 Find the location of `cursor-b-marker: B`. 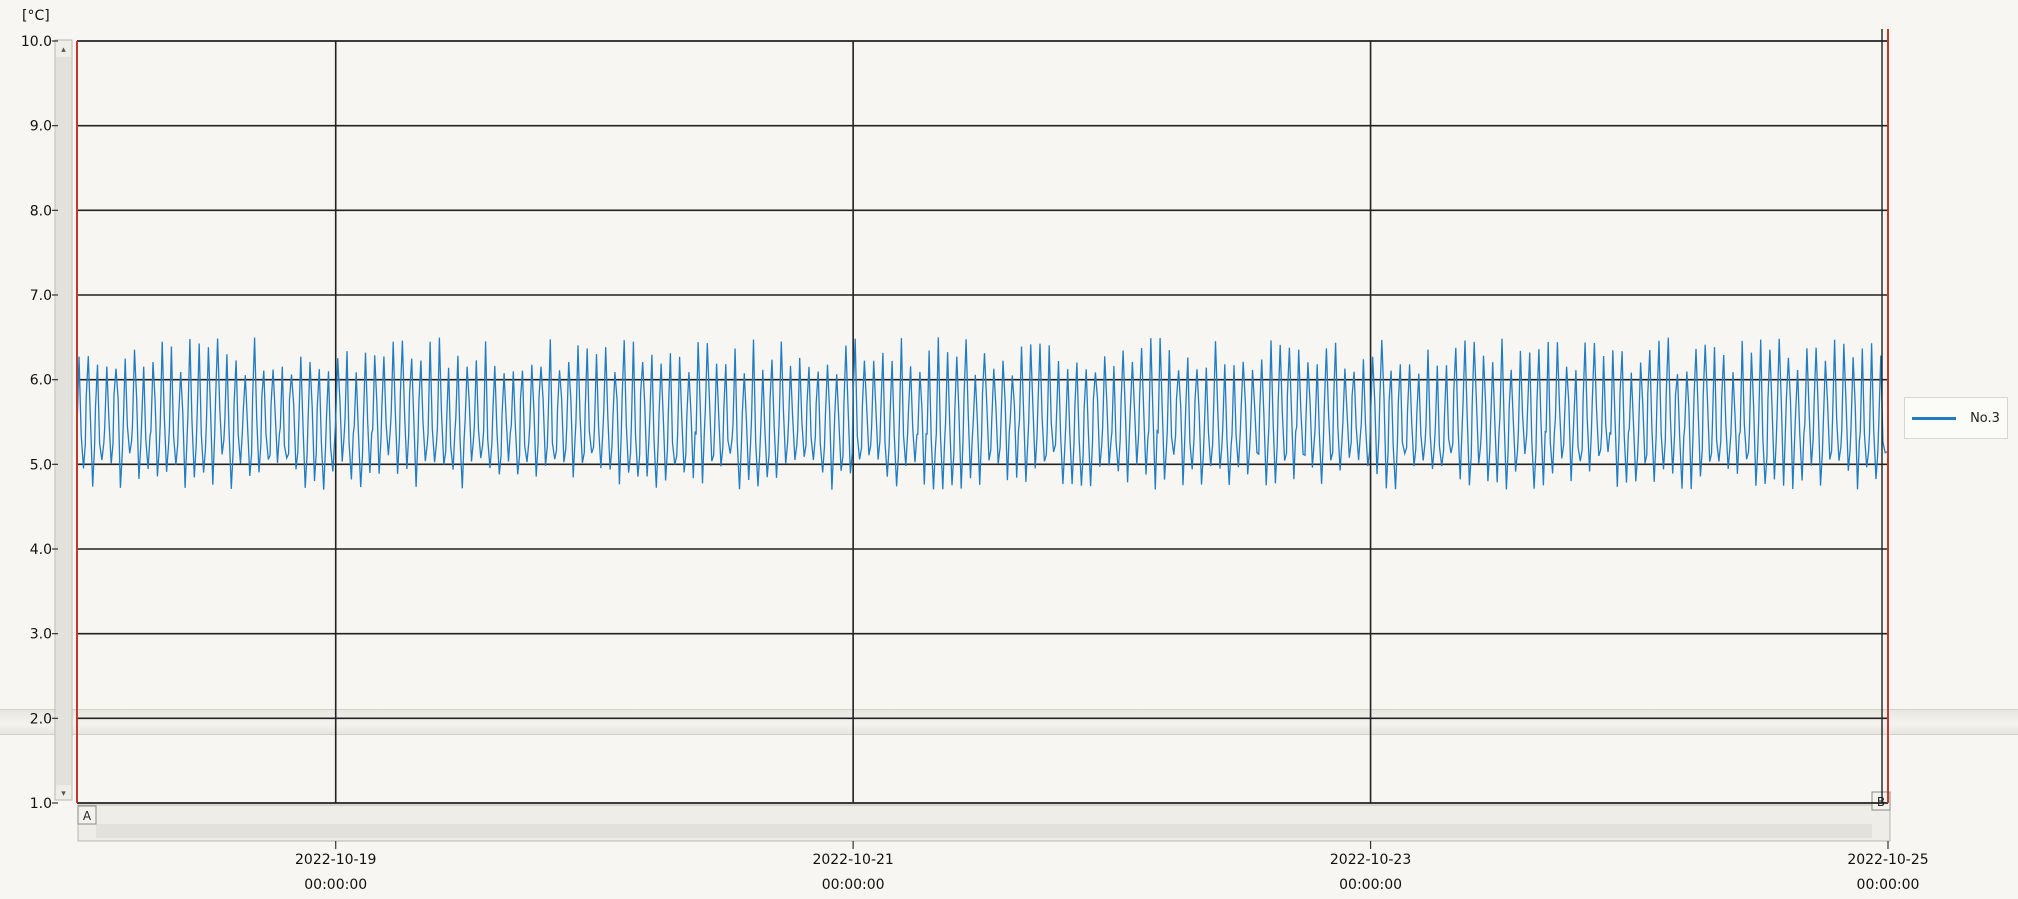

cursor-b-marker: B is located at coordinates (1881, 801).